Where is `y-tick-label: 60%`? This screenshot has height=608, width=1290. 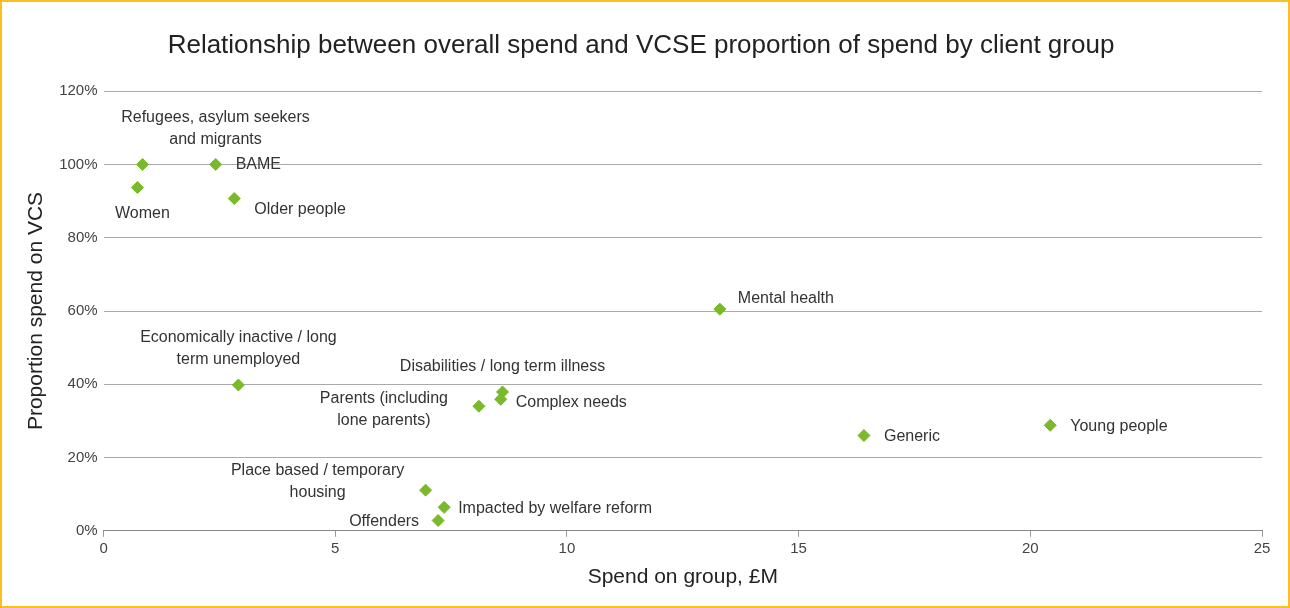 y-tick-label: 60% is located at coordinates (82, 310).